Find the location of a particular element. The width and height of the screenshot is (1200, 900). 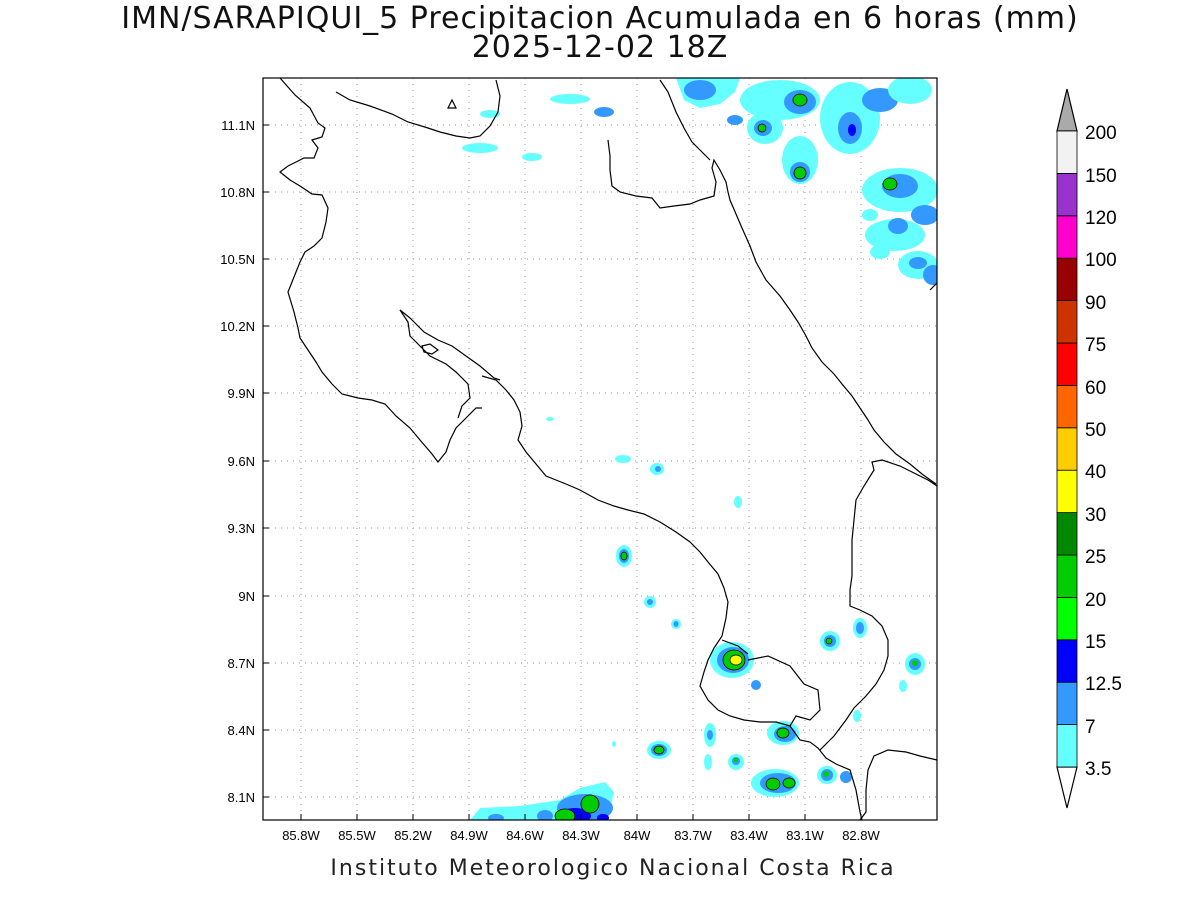

lon-tick-label: 85.8W is located at coordinates (301, 835).